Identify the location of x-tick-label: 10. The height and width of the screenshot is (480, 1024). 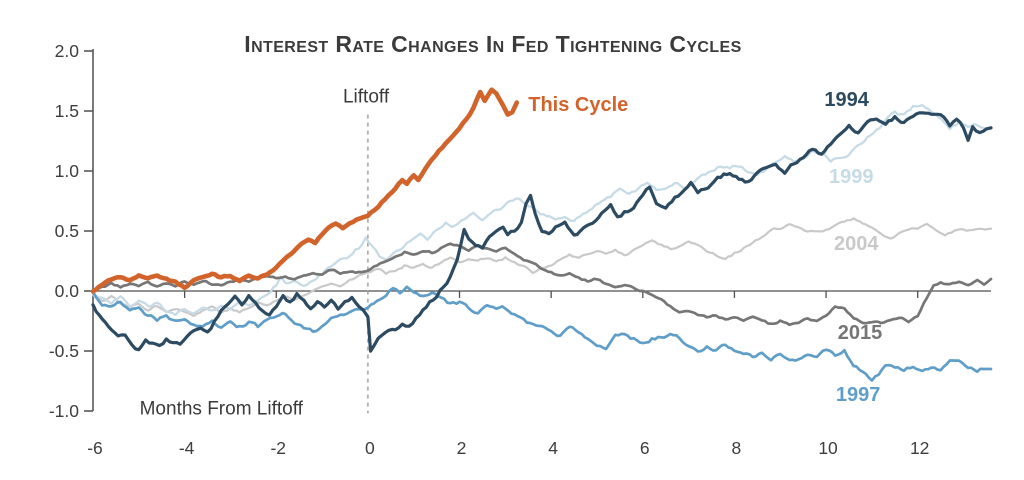
(828, 448).